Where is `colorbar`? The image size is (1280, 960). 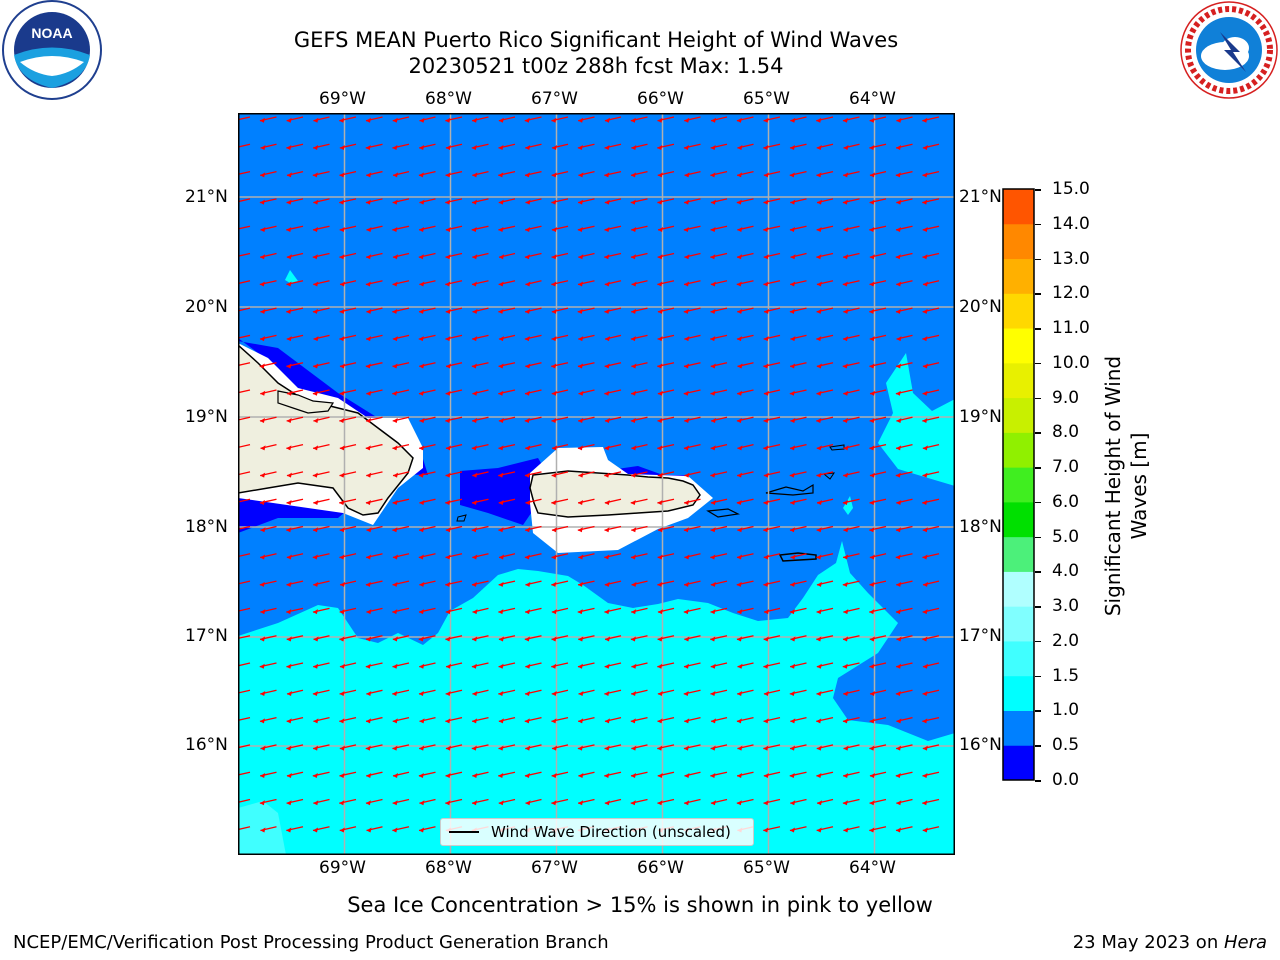 colorbar is located at coordinates (1018, 484).